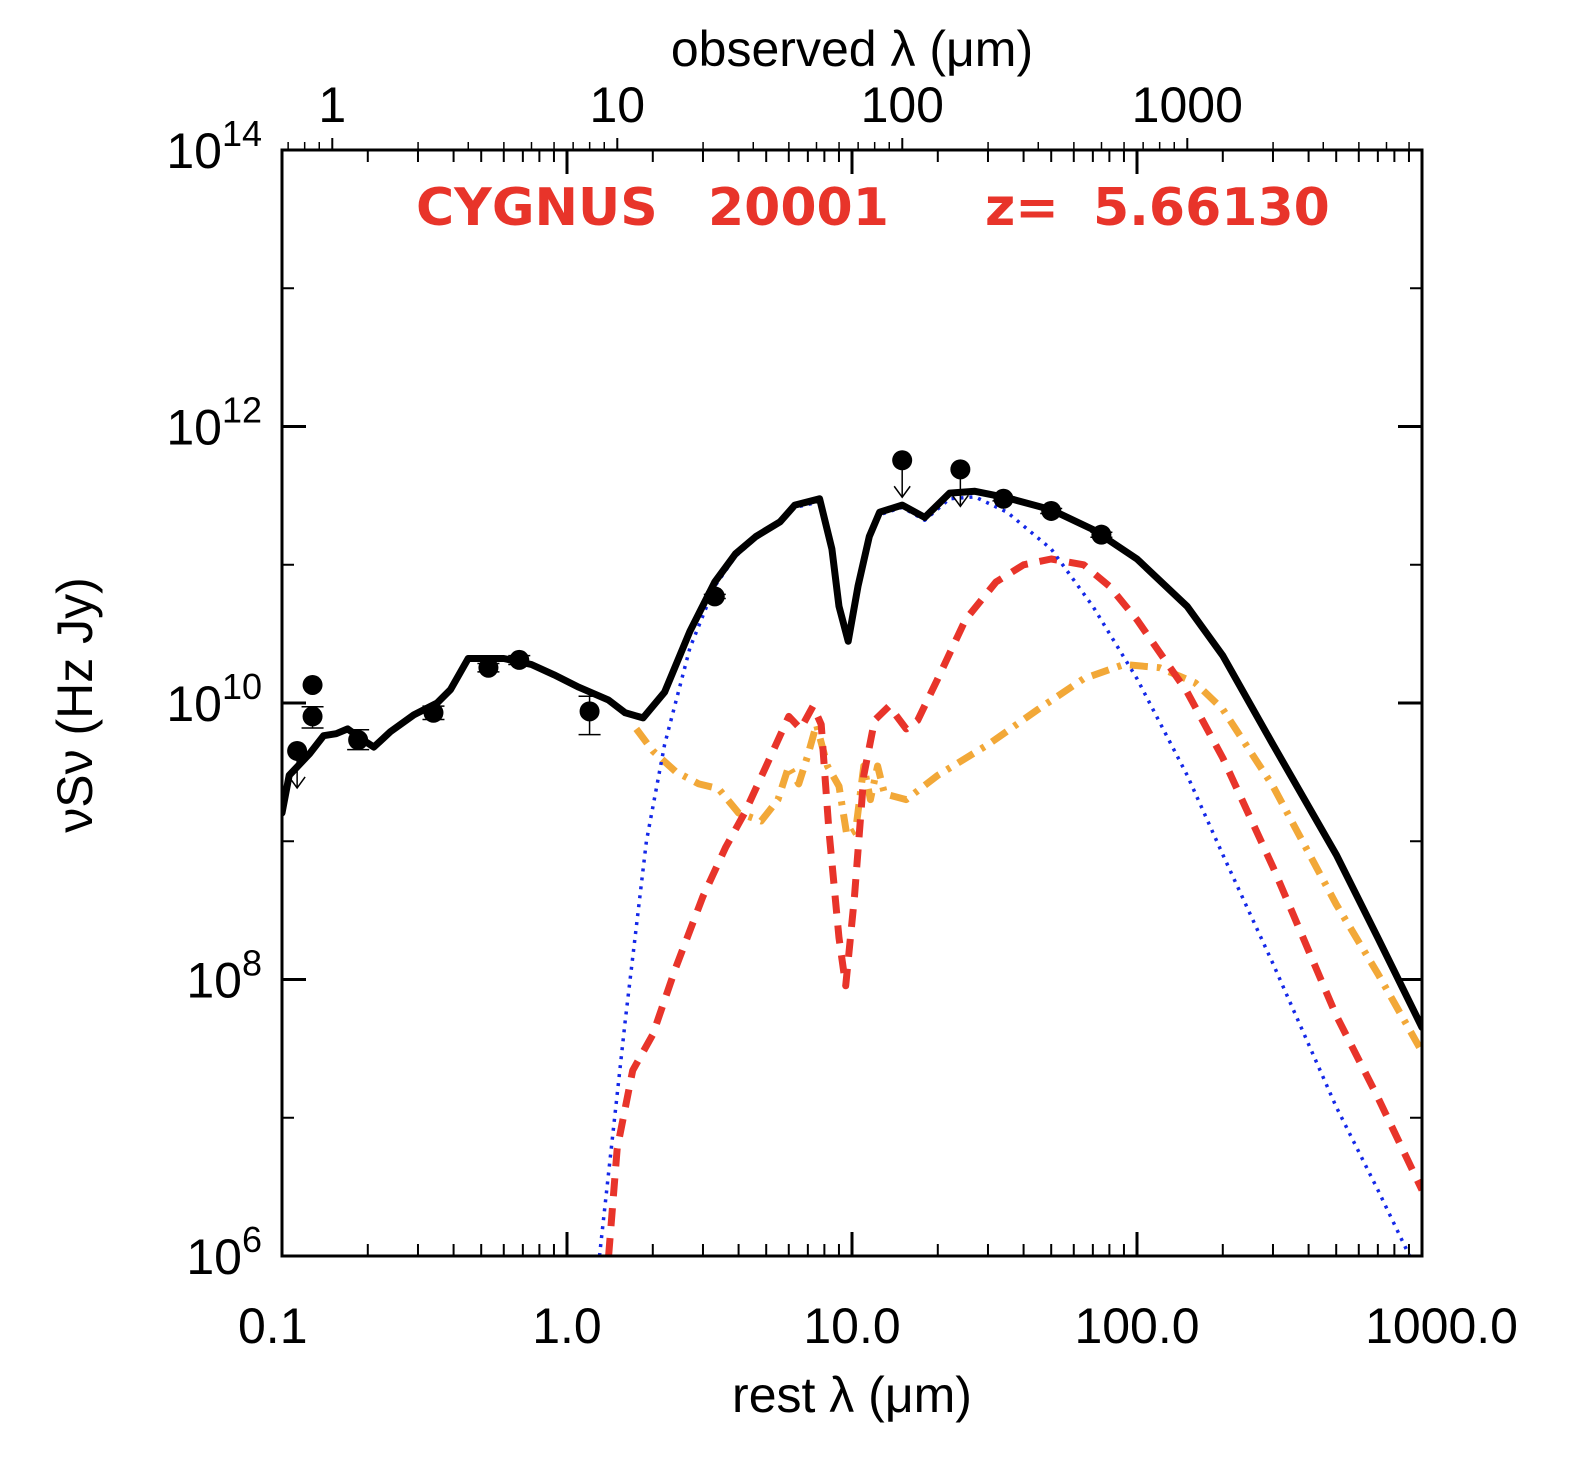 The image size is (1590, 1476). Describe the element at coordinates (537, 208) in the screenshot. I see `chart-title-name: CYGNUS` at that location.